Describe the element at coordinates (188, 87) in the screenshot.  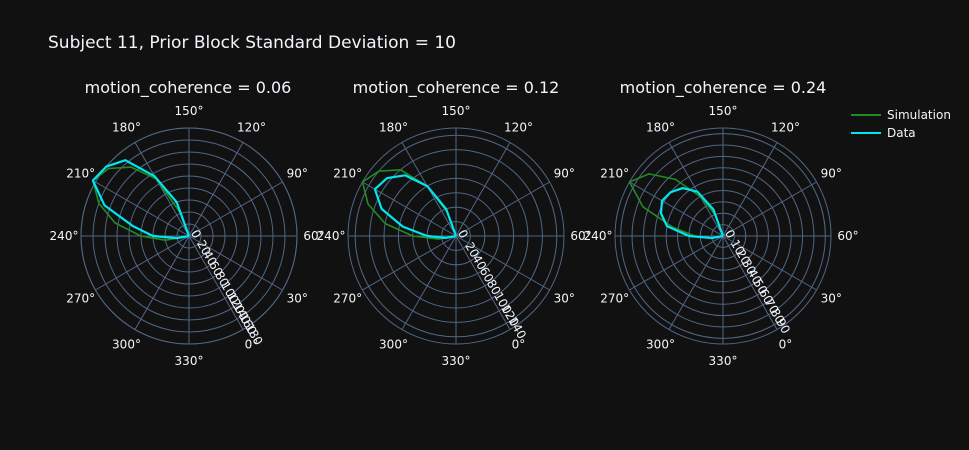
I see `subplot-title-1: motion_coherence = 0.06` at that location.